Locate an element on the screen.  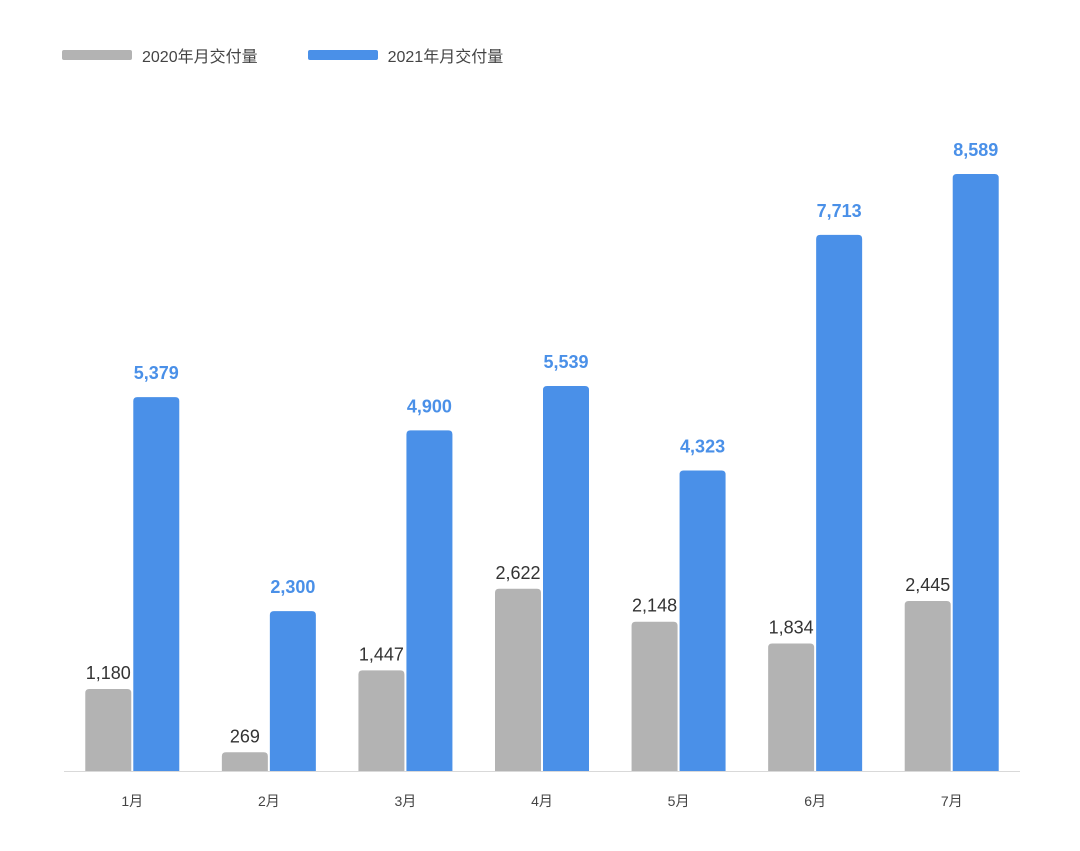
value-label-2020-3: 1,447 is located at coordinates (381, 654).